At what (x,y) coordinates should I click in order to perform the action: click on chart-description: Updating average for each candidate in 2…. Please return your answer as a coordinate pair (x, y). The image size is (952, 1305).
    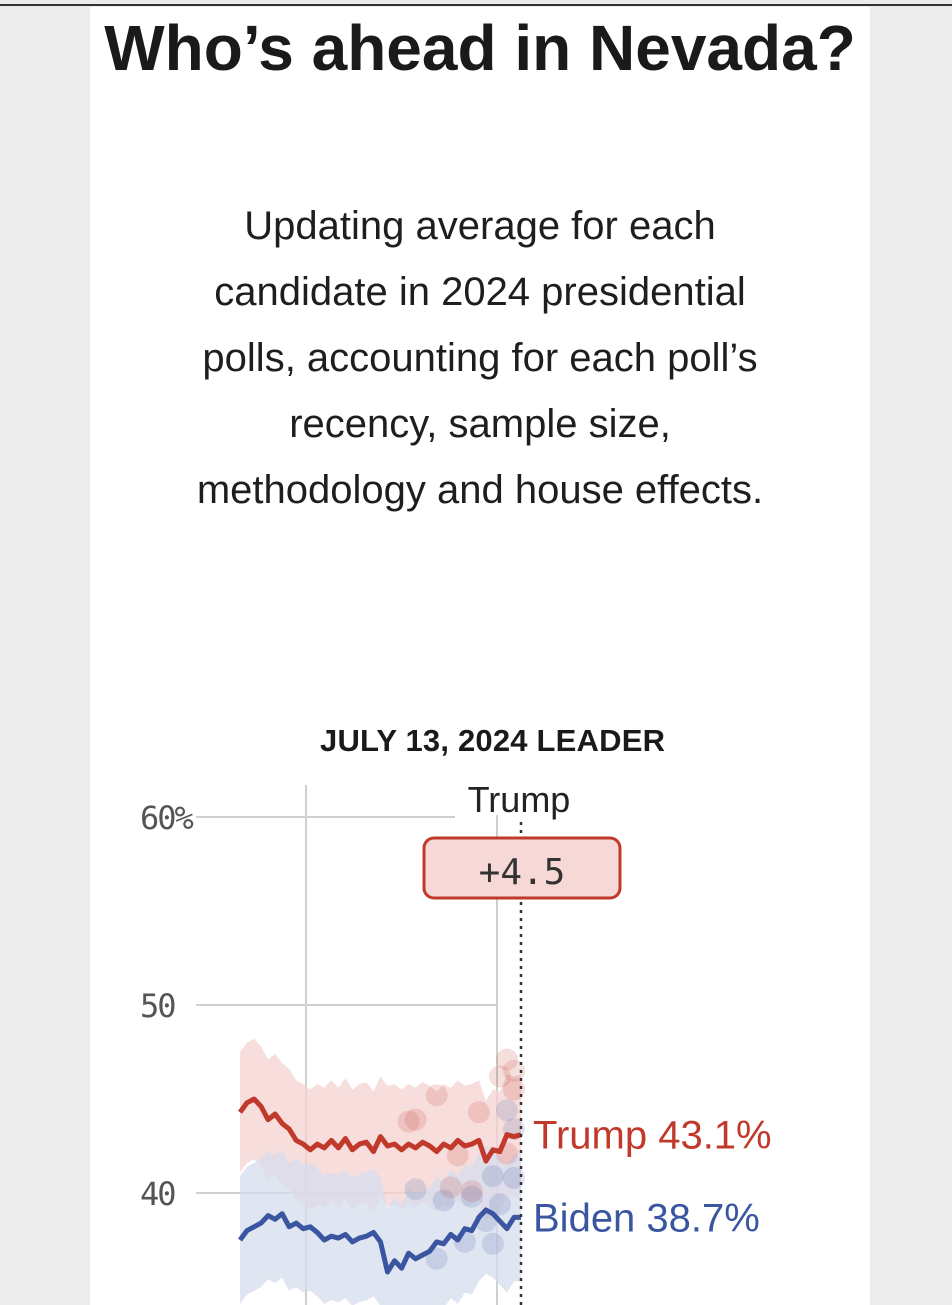
    Looking at the image, I should click on (480, 358).